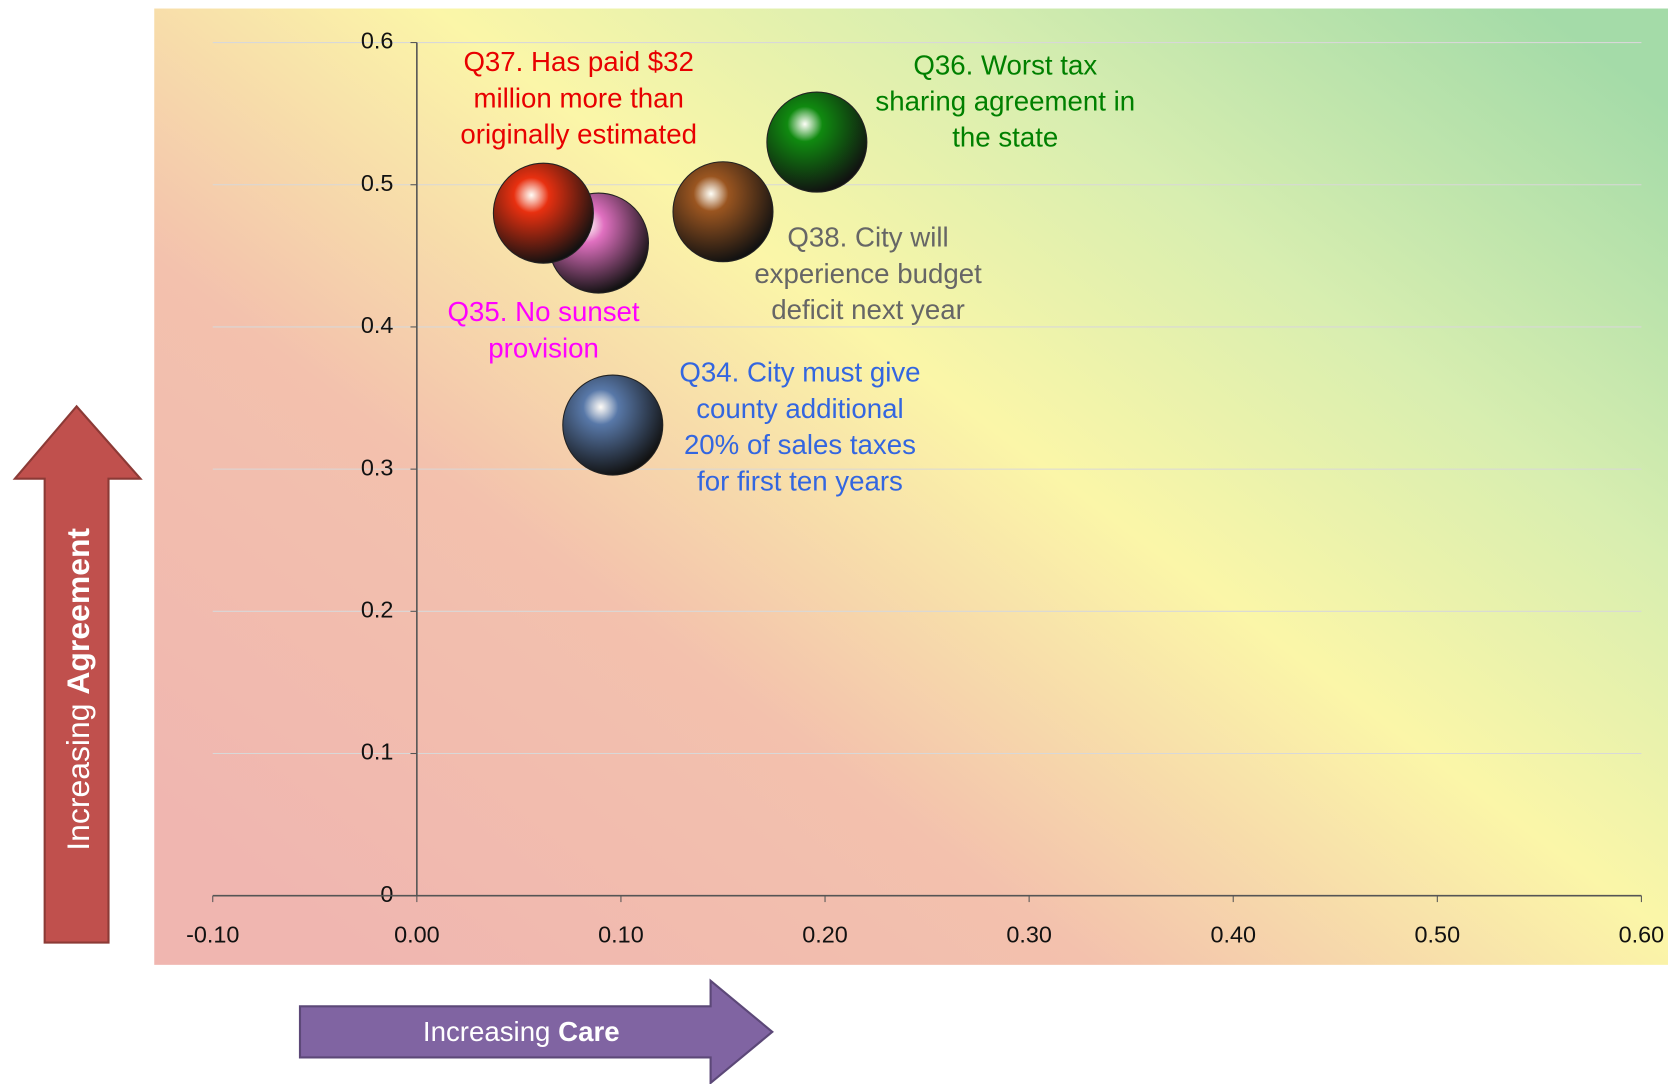  Describe the element at coordinates (417, 934) in the screenshot. I see `x-tick-label: 0.00` at that location.